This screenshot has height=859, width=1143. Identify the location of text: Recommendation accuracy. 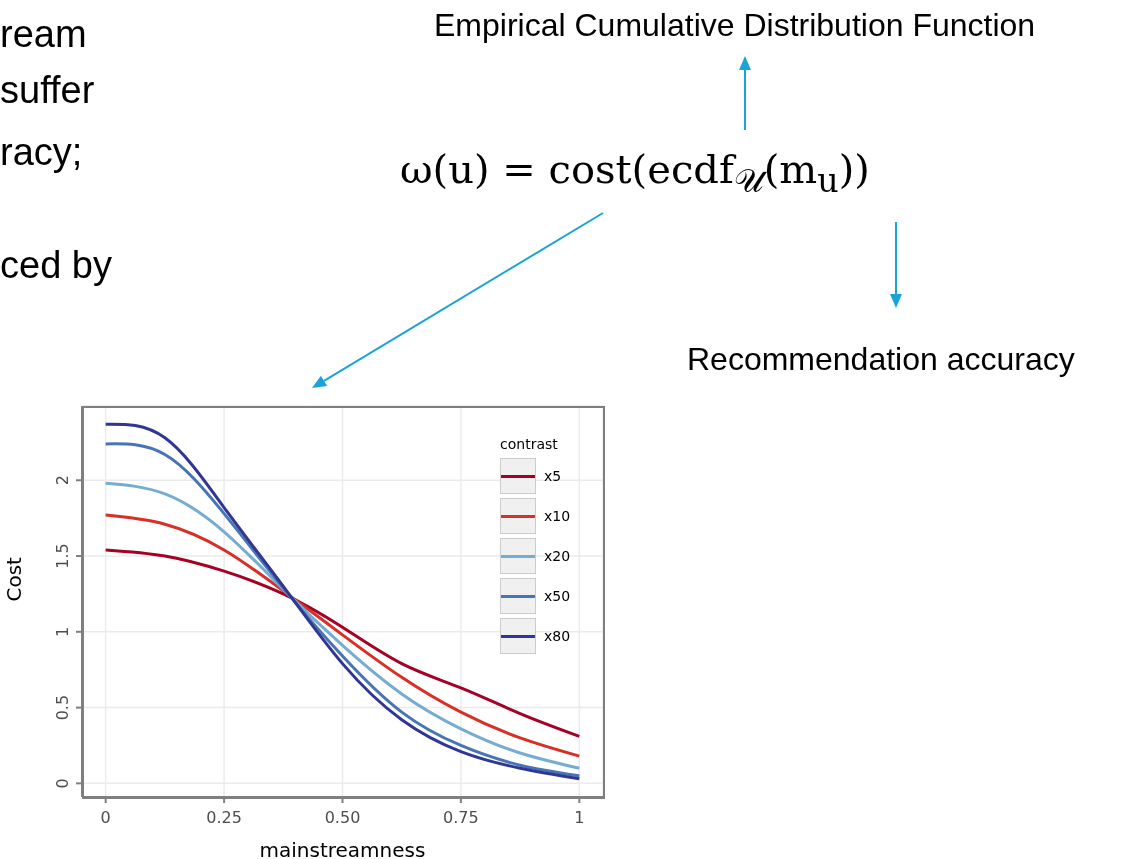
(881, 359).